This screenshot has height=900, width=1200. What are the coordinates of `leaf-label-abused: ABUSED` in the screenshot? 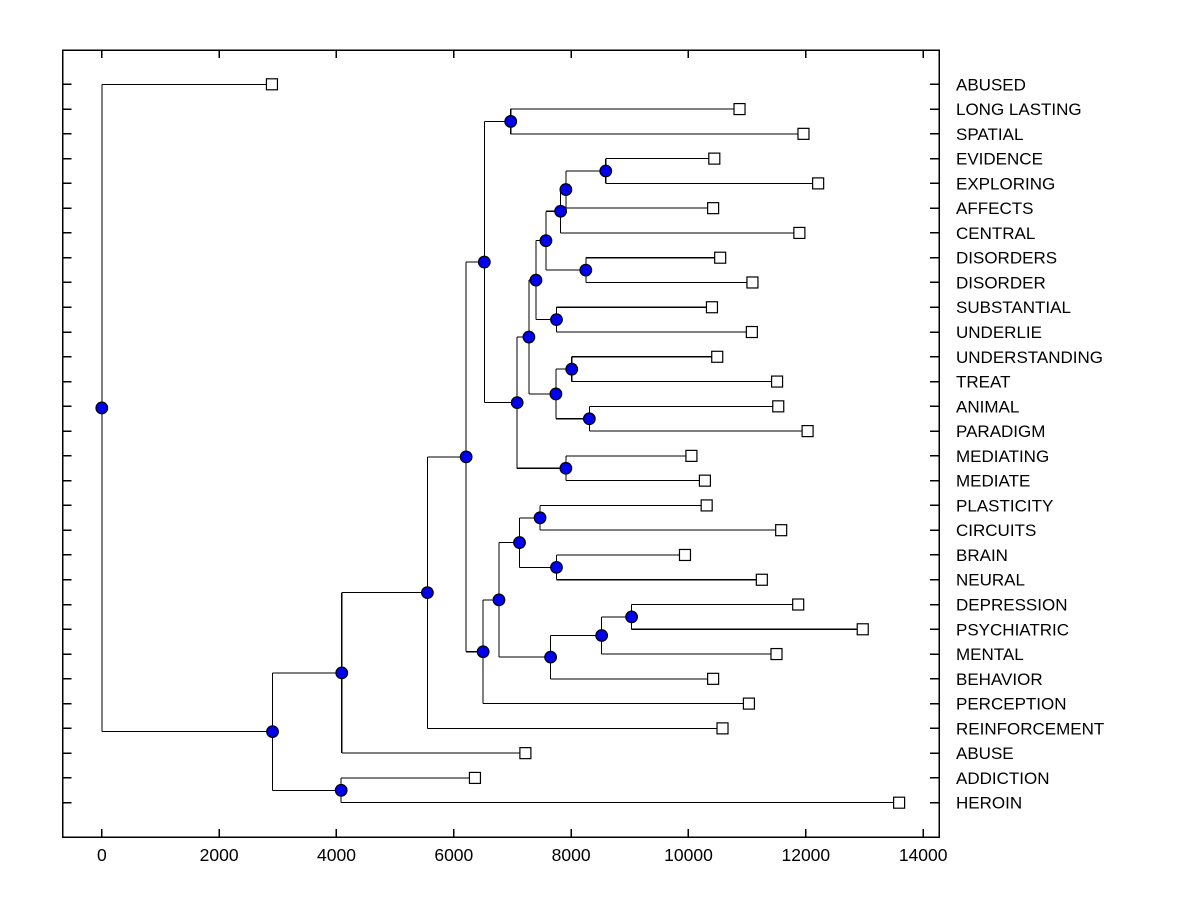 It's located at (991, 84).